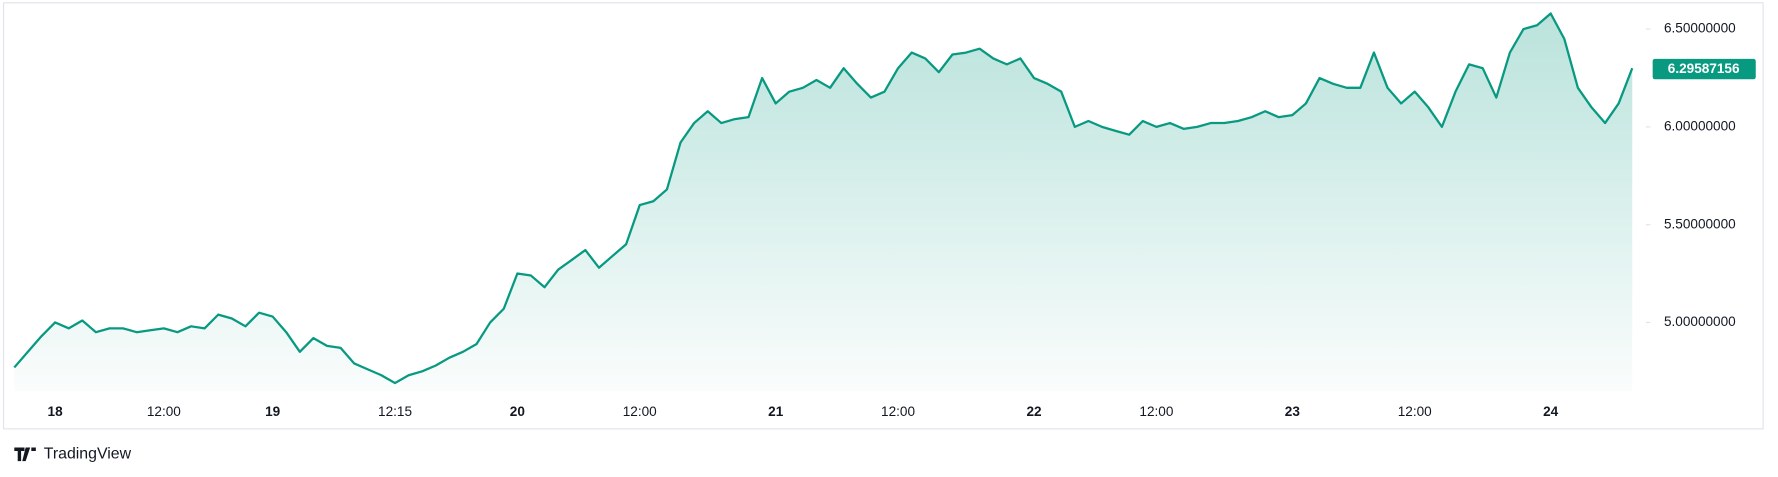 This screenshot has width=1778, height=477. I want to click on x-tick-label: 22, so click(1034, 411).